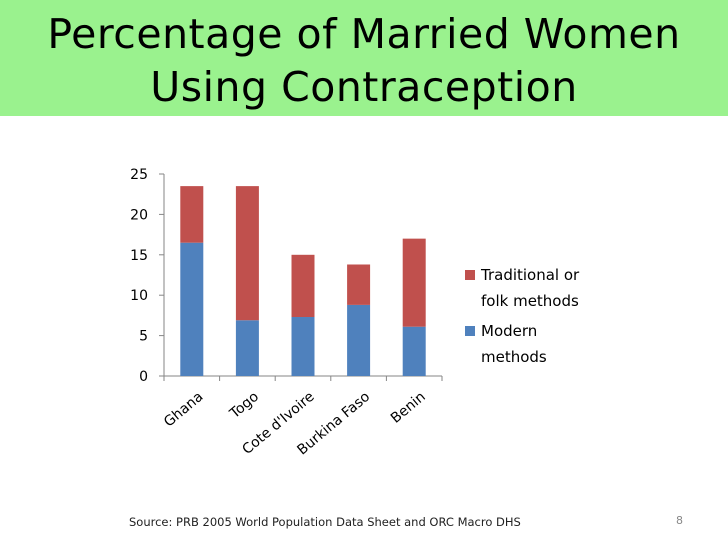 Image resolution: width=728 pixels, height=546 pixels. Describe the element at coordinates (303, 346) in the screenshot. I see `bar-modern-cote-d-ivoire` at that location.